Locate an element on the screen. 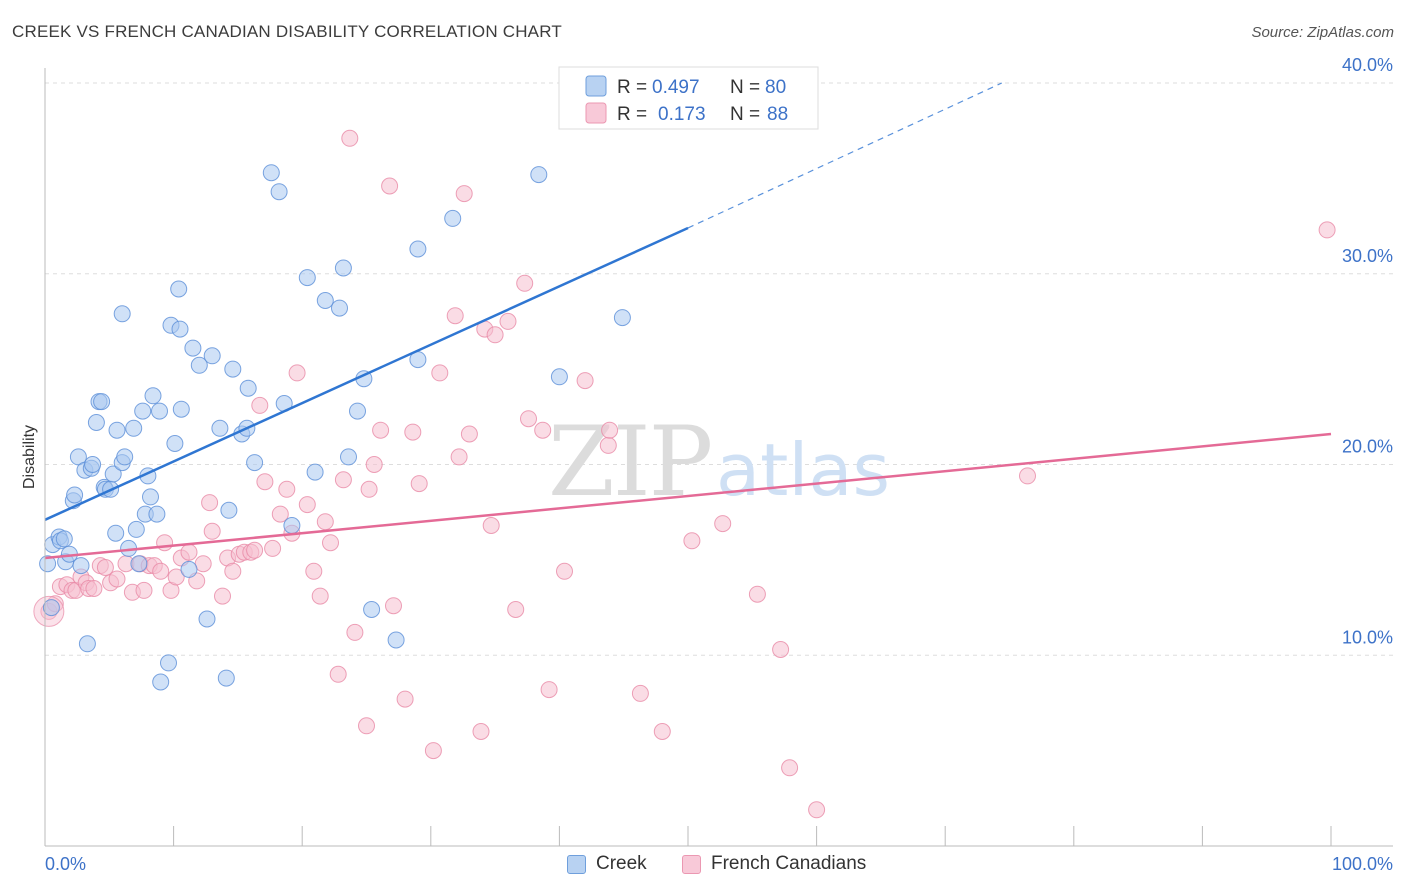 This screenshot has height=892, width=1406. legend-french-canadians-label: French Canadians is located at coordinates (789, 863).